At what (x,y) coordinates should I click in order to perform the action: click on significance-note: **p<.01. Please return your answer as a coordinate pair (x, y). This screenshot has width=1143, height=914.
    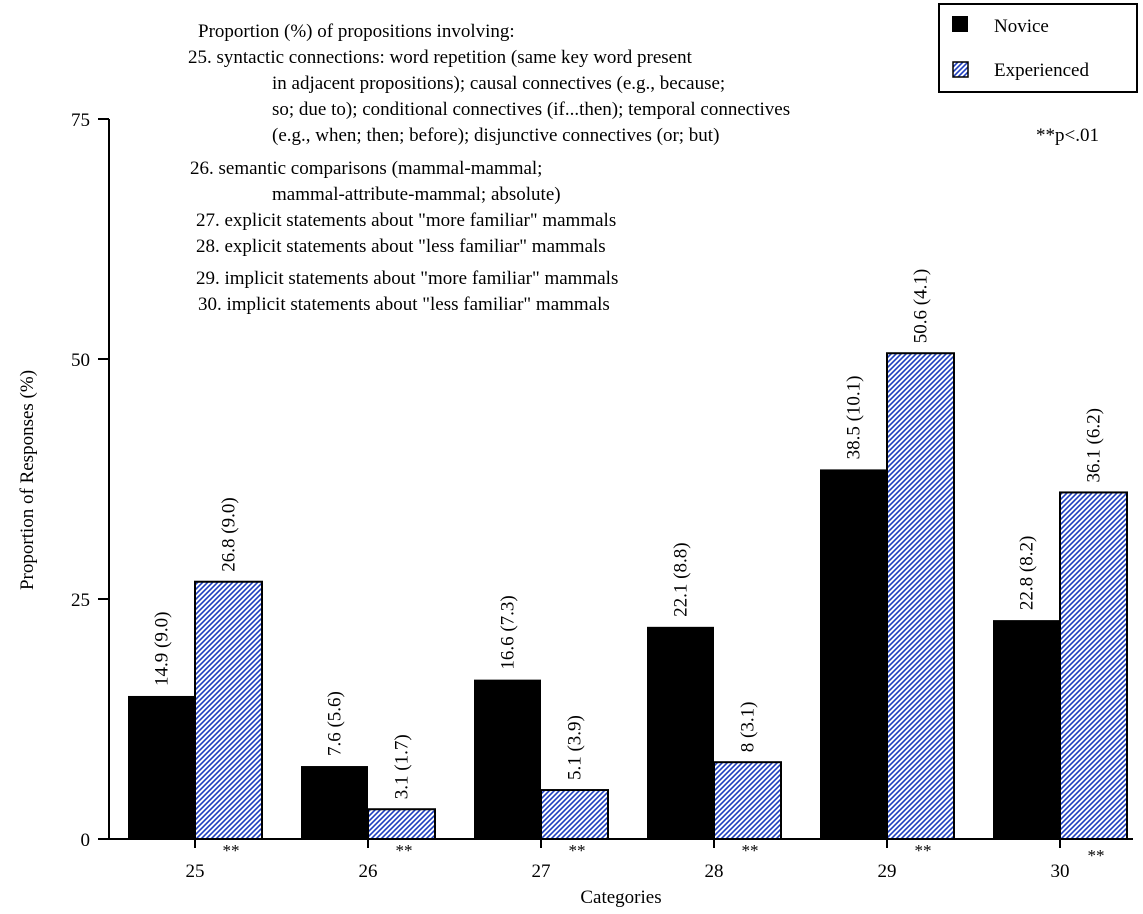
    Looking at the image, I should click on (1067, 135).